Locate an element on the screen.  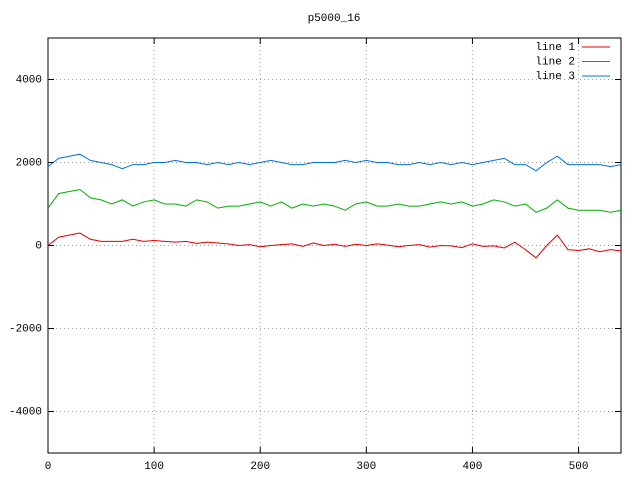
x-tick-label: 100 is located at coordinates (154, 467).